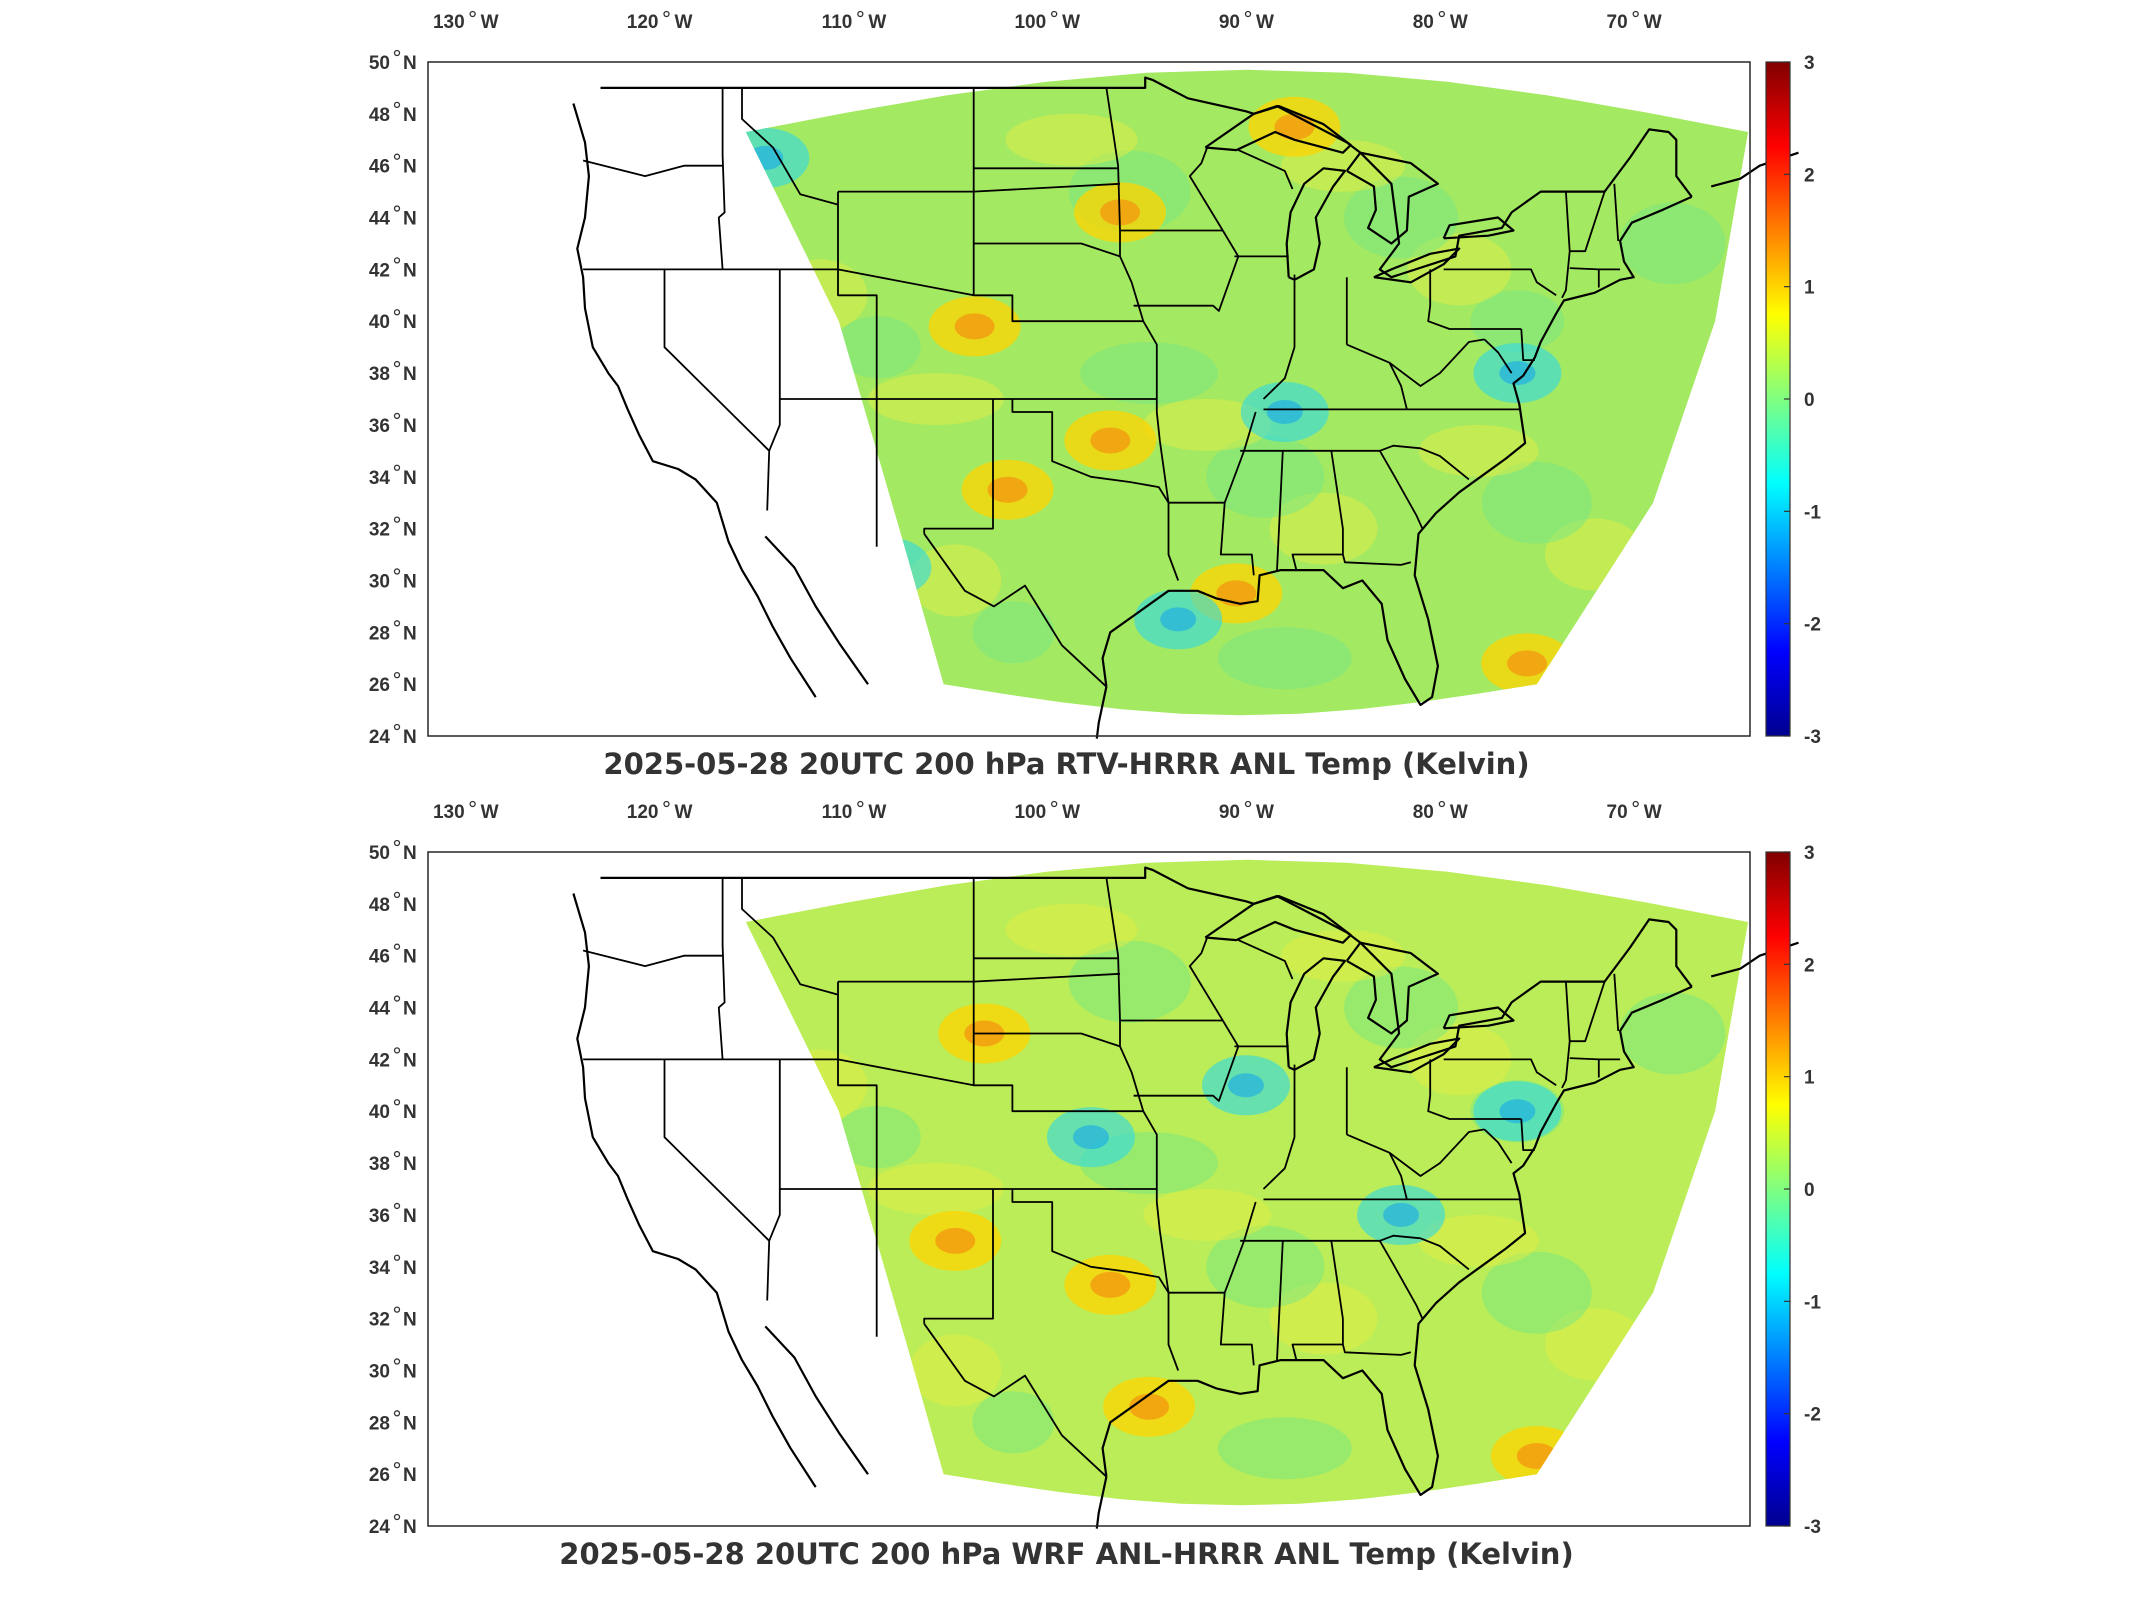 This screenshot has width=2133, height=1600. Describe the element at coordinates (1229, 22) in the screenshot. I see `lon-tick-label: 90` at that location.